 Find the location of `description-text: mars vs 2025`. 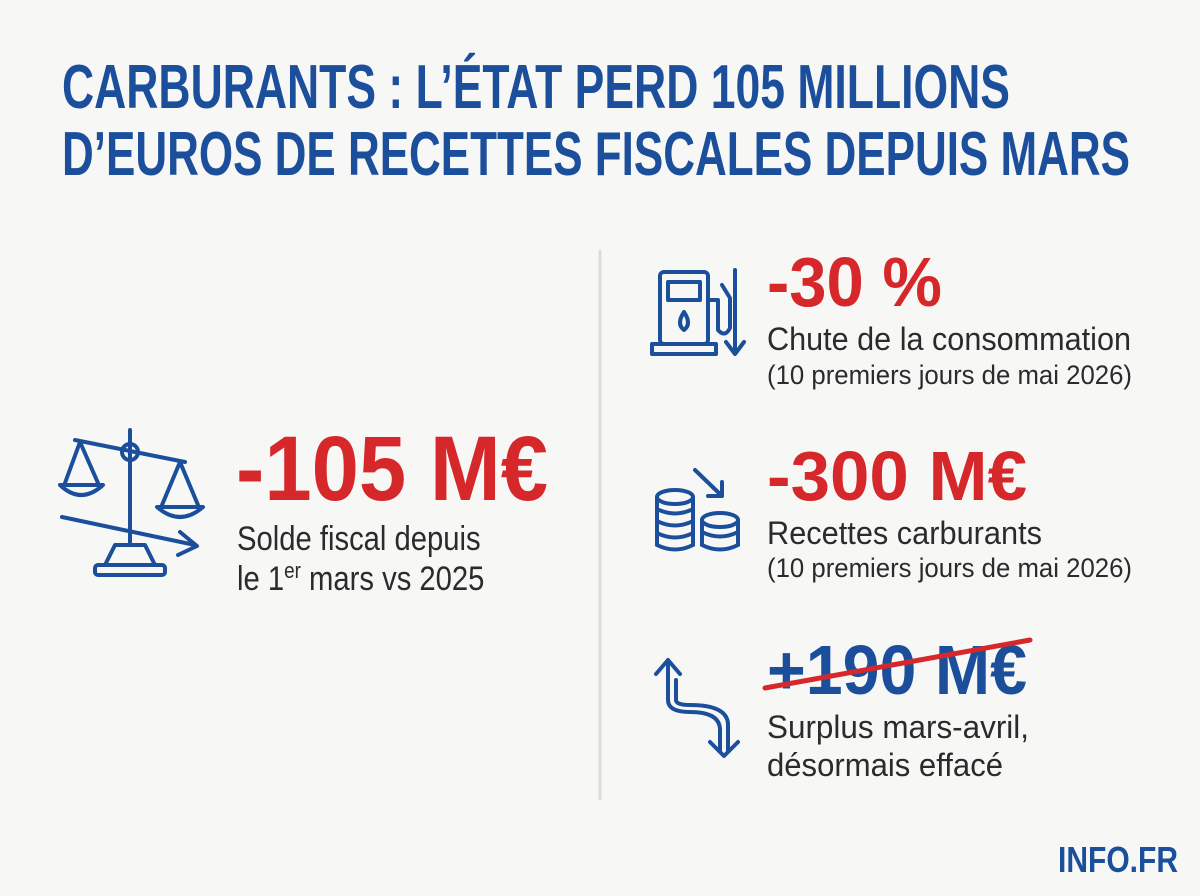

description-text: mars vs 2025 is located at coordinates (393, 578).